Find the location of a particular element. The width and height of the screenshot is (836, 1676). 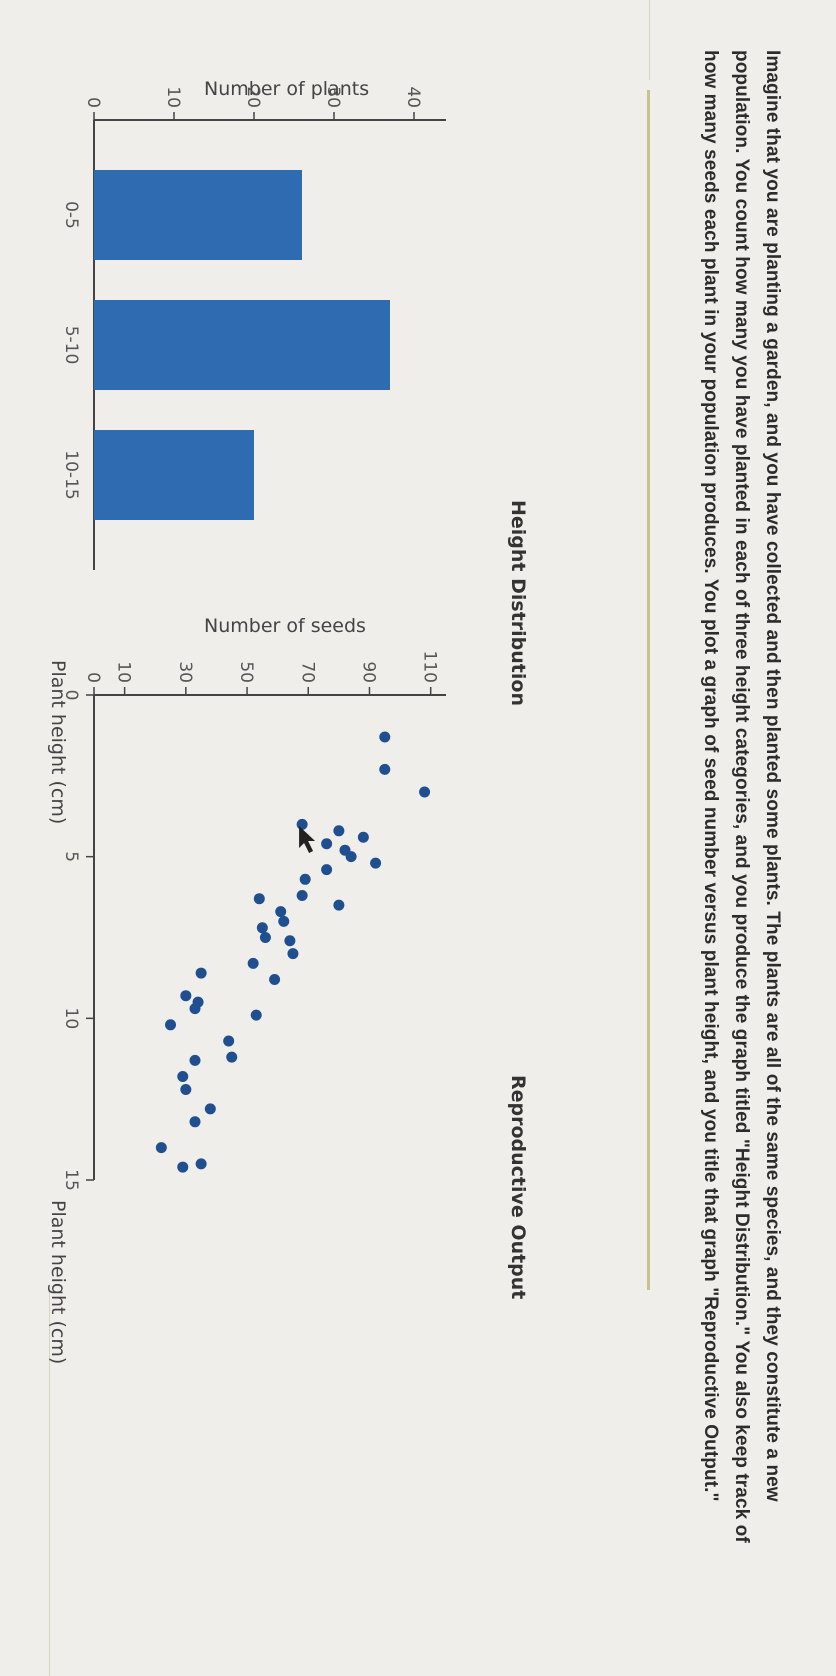

height-chart-y-tick-label: 20 is located at coordinates (253, 97).